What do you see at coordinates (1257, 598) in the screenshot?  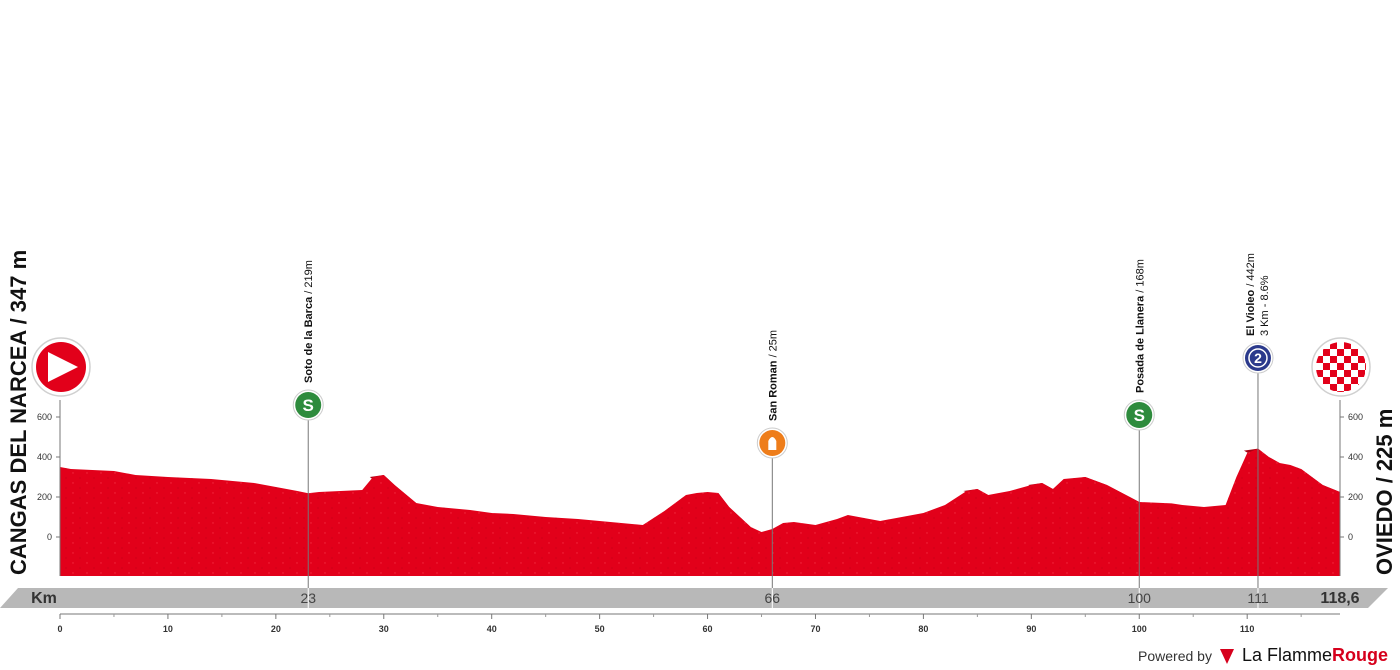 I see `bar-marker-label: 111` at bounding box center [1257, 598].